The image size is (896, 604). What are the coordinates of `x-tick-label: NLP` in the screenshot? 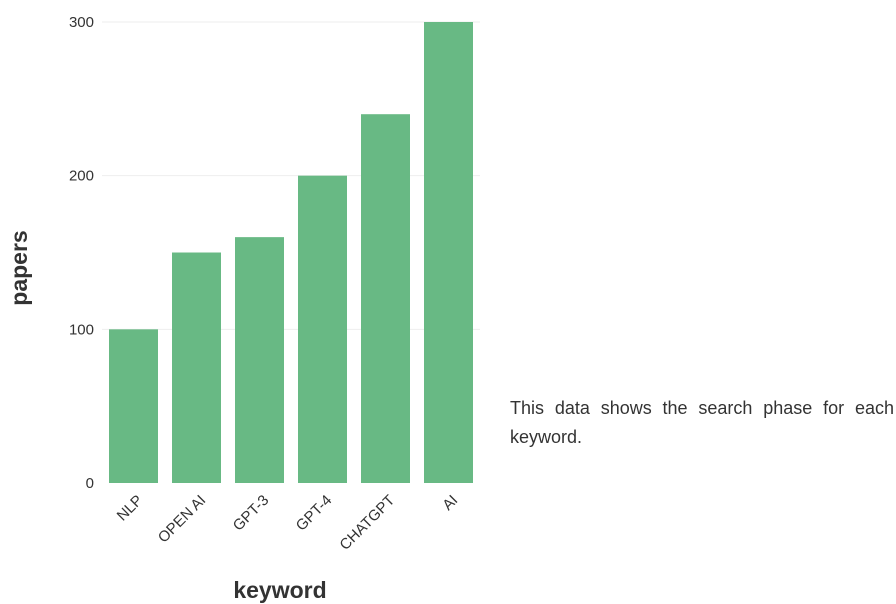 It's located at (130, 508).